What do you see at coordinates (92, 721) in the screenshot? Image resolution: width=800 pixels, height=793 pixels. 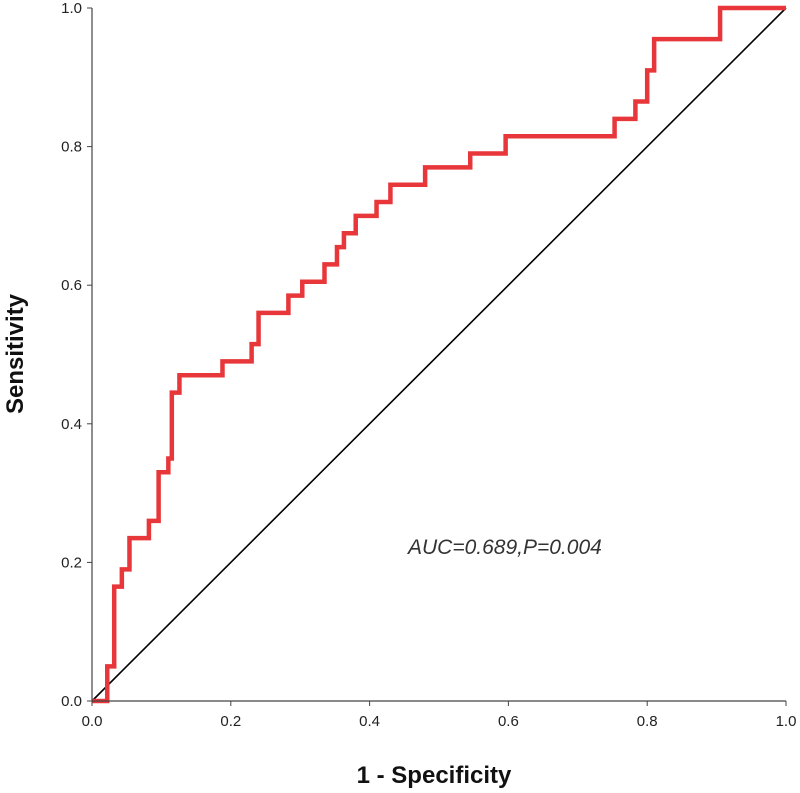 I see `x-tick-label: 0.0` at bounding box center [92, 721].